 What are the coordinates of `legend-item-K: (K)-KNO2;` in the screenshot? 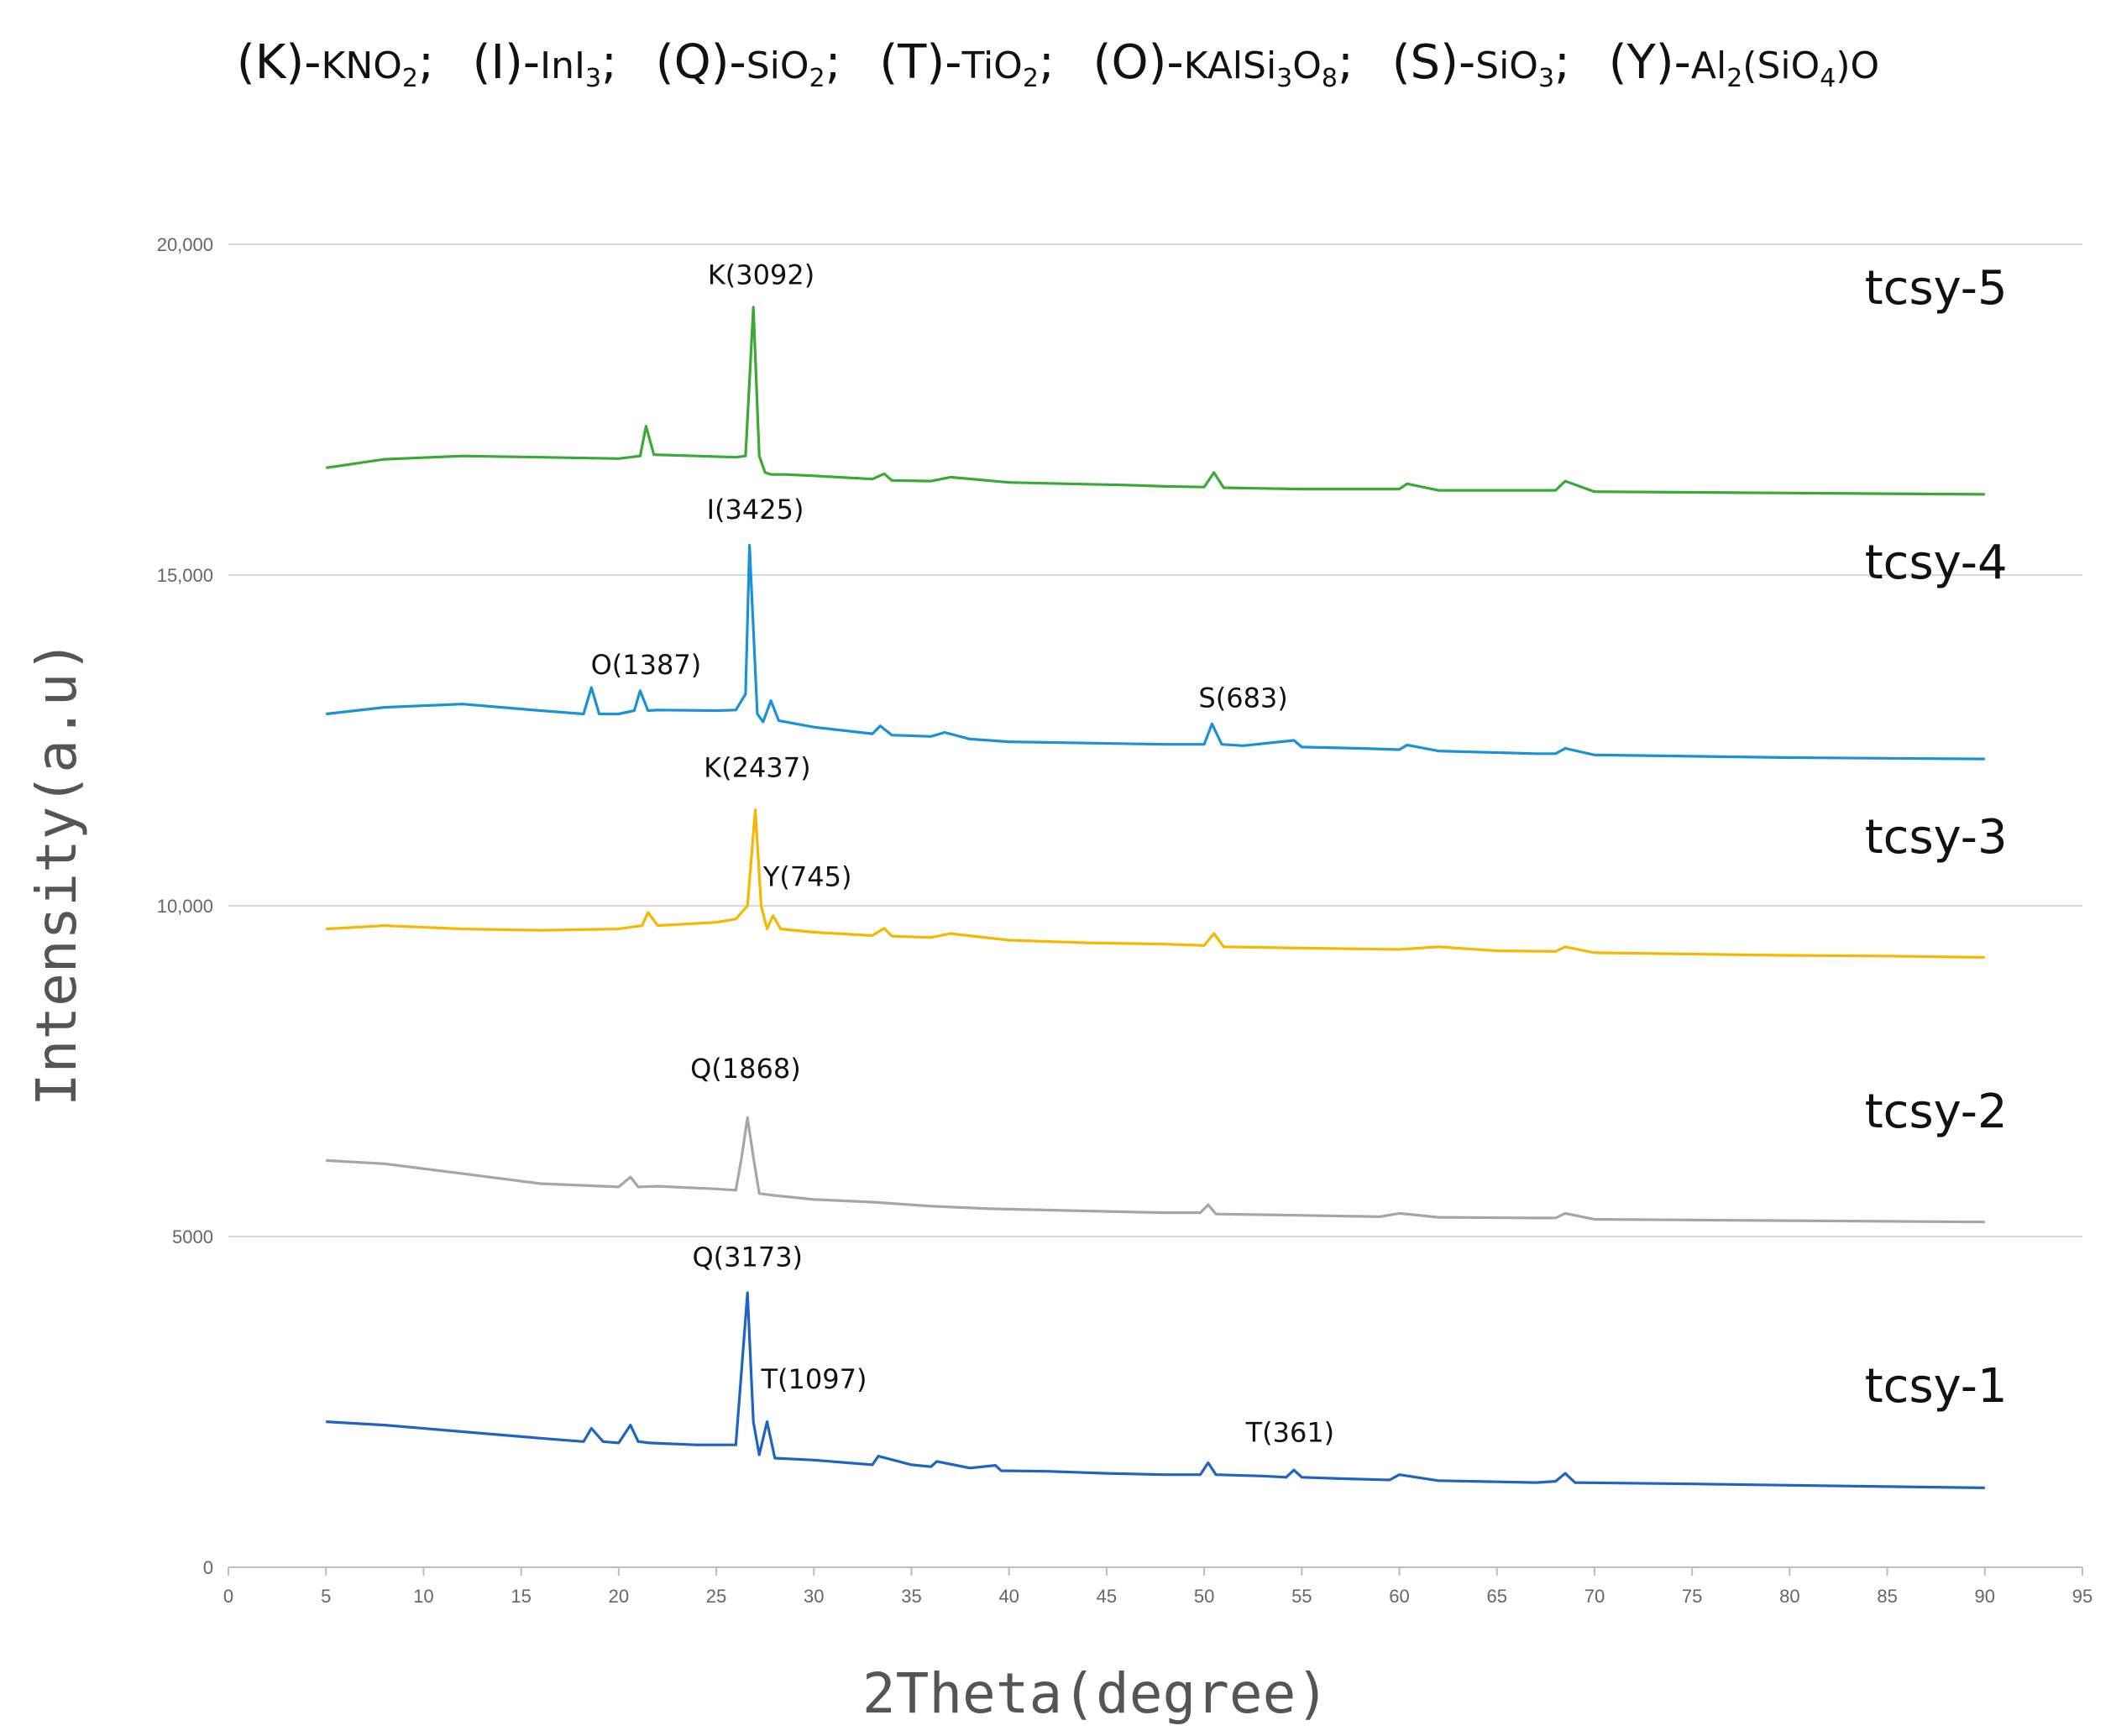 It's located at (335, 64).